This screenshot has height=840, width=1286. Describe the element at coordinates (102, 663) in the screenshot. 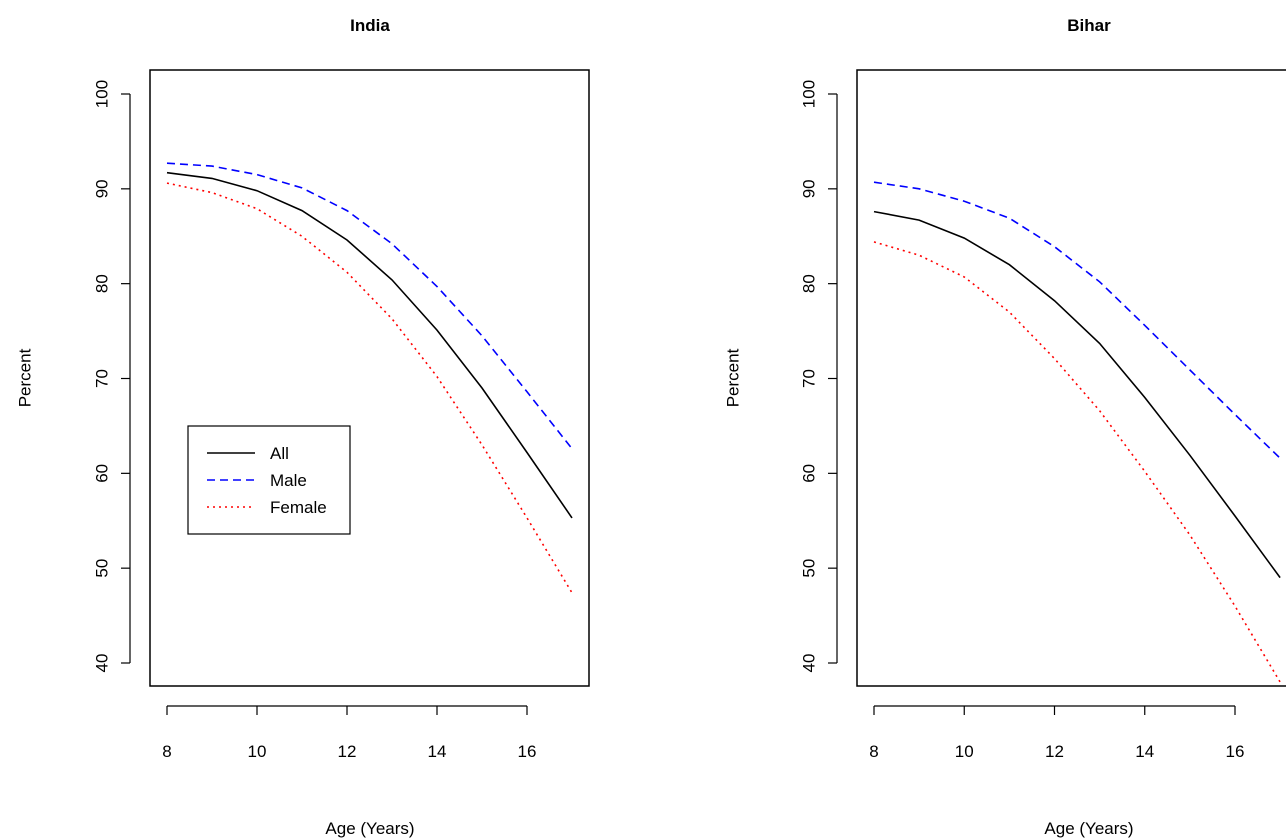

I see `india-y-tick-label: 40` at that location.